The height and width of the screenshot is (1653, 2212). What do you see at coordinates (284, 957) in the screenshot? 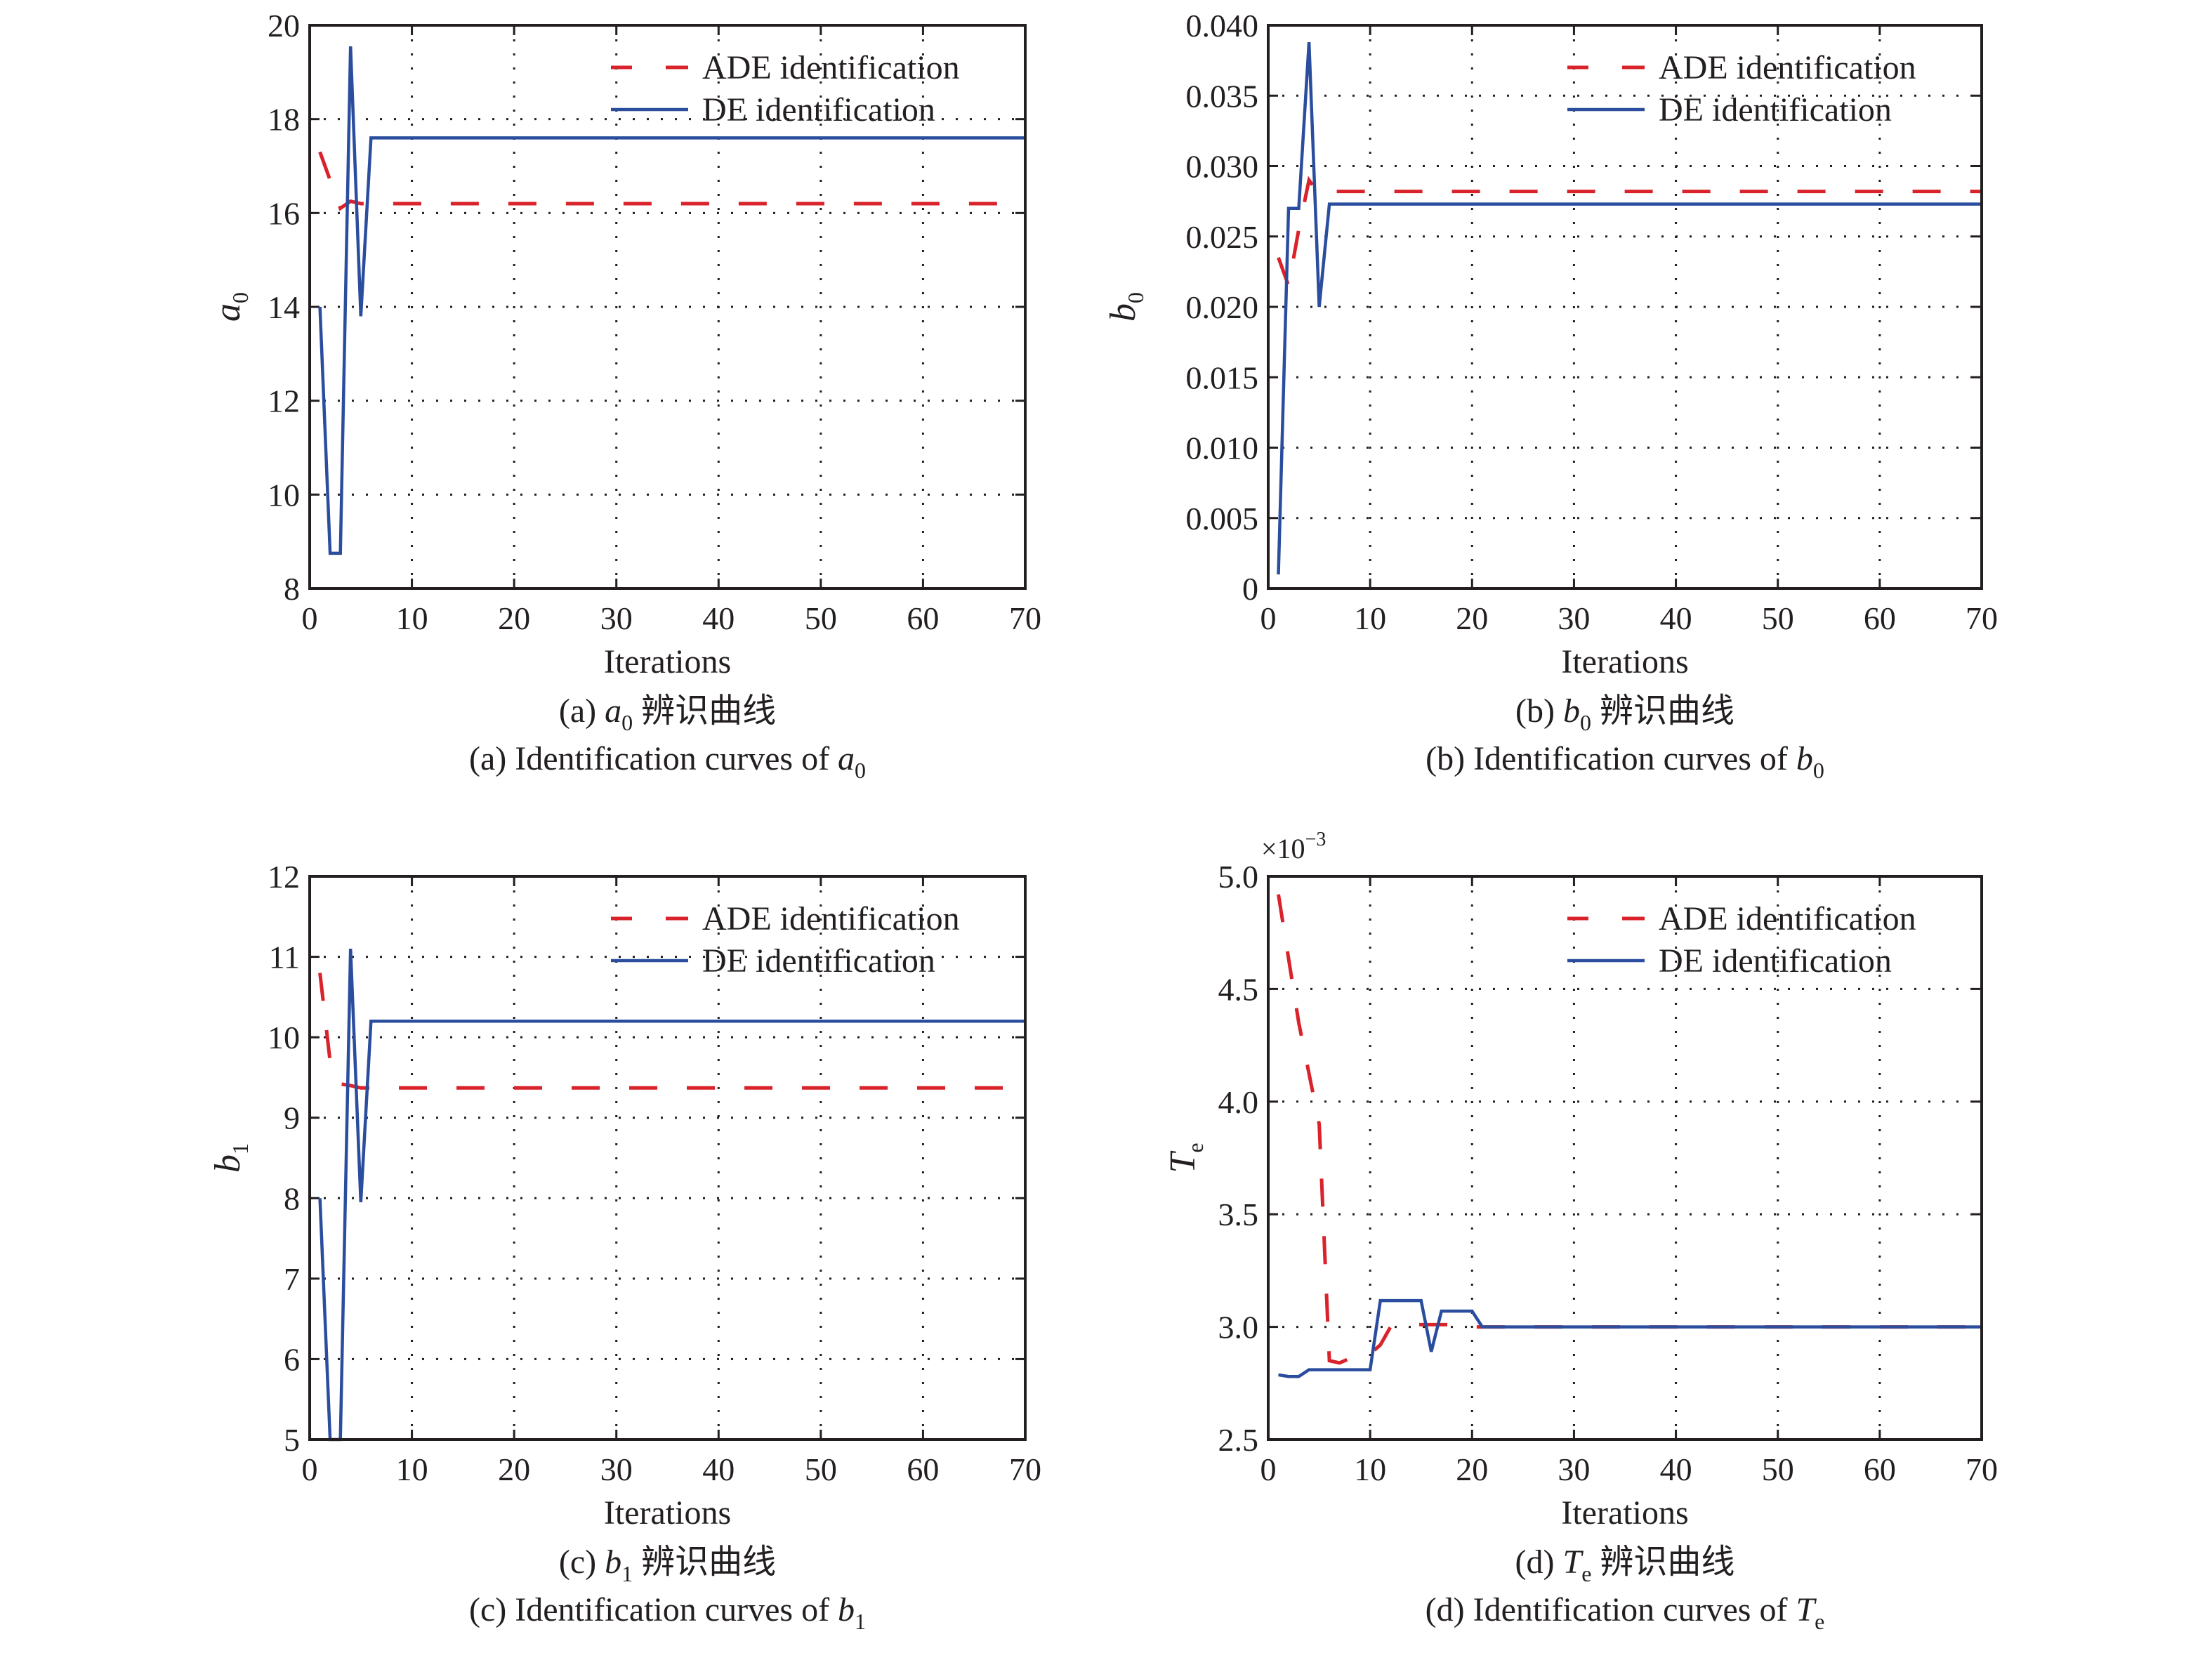
I see `y-tick-label: 11` at bounding box center [284, 957].